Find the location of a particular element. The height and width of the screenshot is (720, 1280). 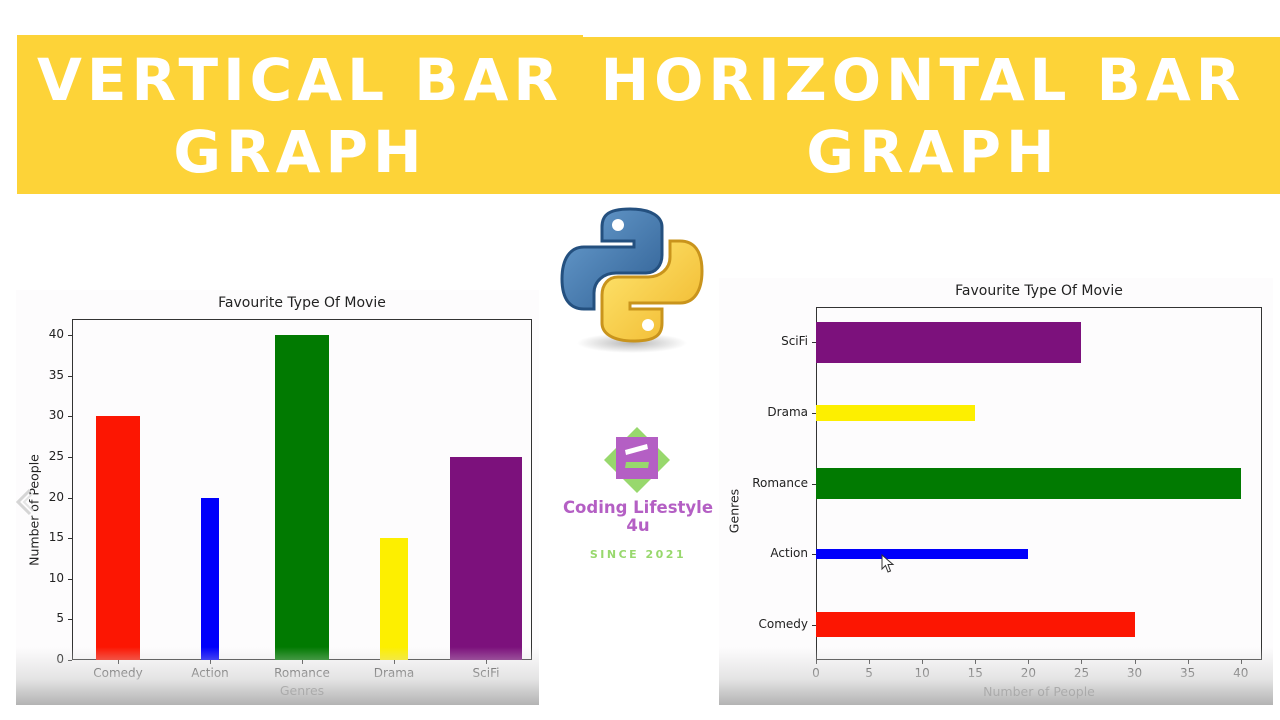

y-tick-label: 10 is located at coordinates (56, 577).